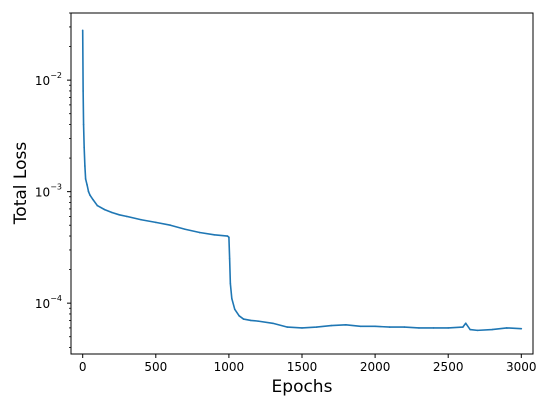 The height and width of the screenshot is (409, 545). I want to click on y-tick-exponent: −4, so click(56, 298).